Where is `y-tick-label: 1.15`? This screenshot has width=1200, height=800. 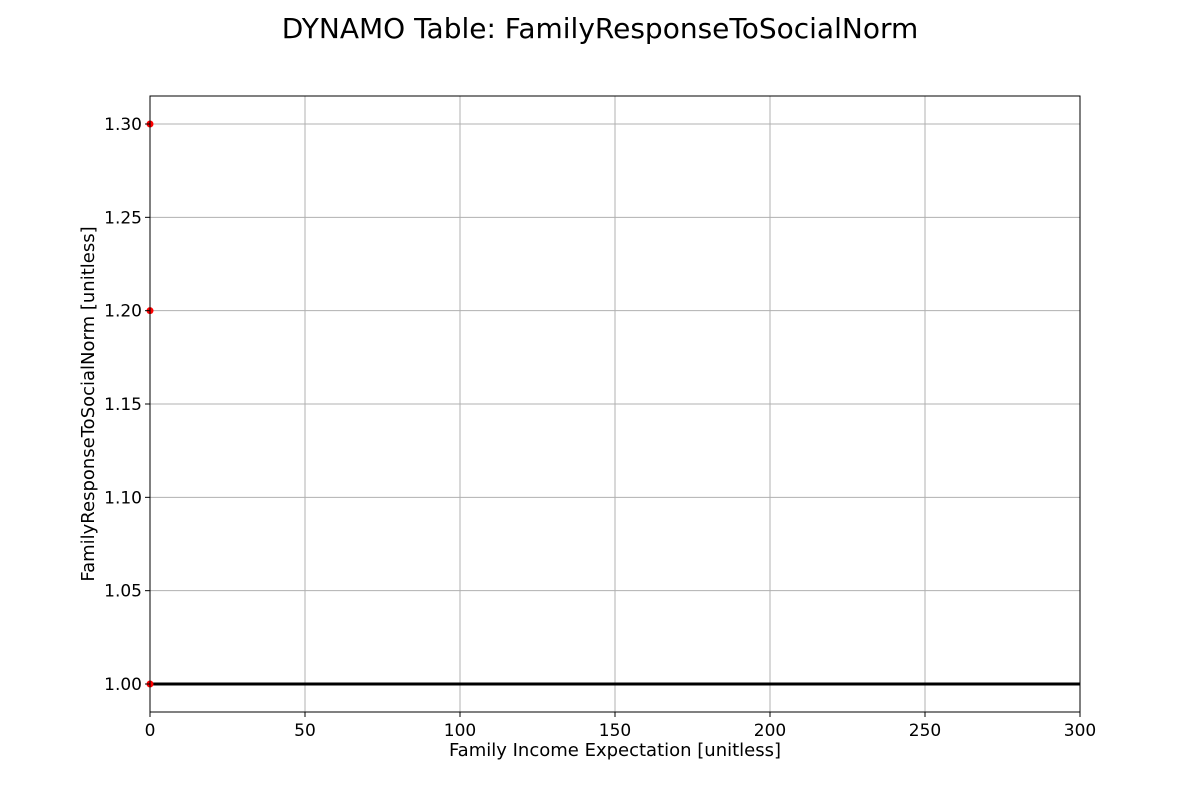
y-tick-label: 1.15 is located at coordinates (123, 405).